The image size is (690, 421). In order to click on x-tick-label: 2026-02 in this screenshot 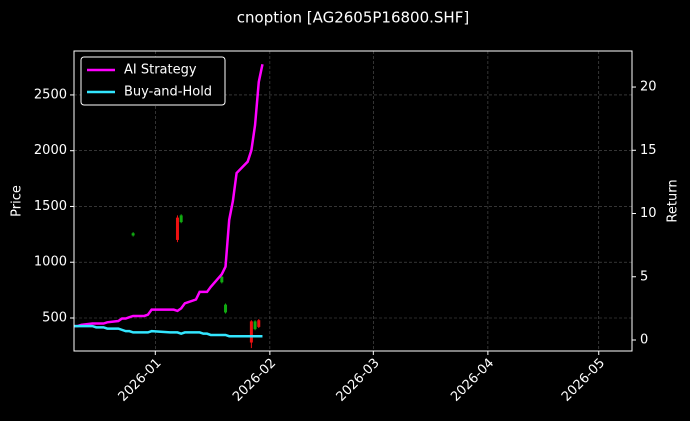, I will do `click(254, 380)`.